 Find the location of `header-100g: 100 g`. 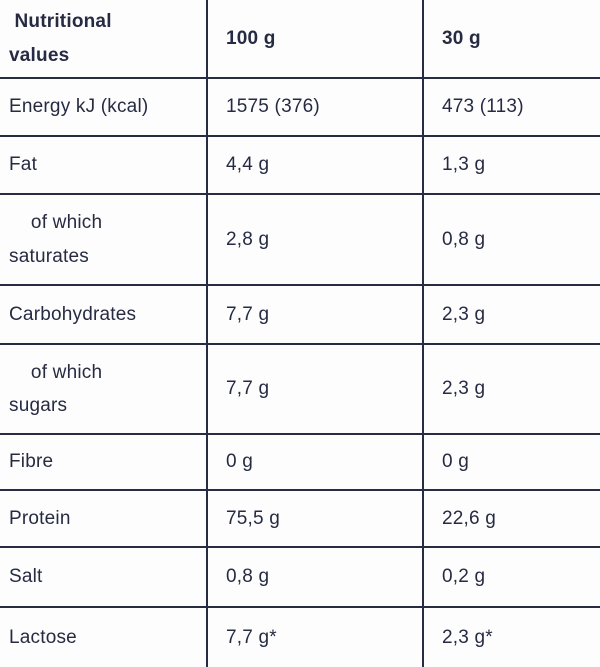

header-100g: 100 g is located at coordinates (315, 39).